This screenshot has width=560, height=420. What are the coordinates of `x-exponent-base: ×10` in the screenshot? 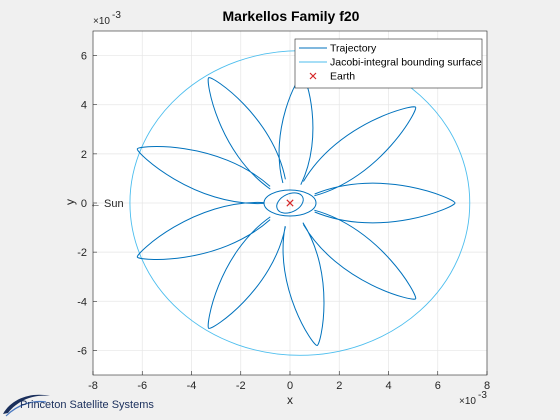 It's located at (467, 401).